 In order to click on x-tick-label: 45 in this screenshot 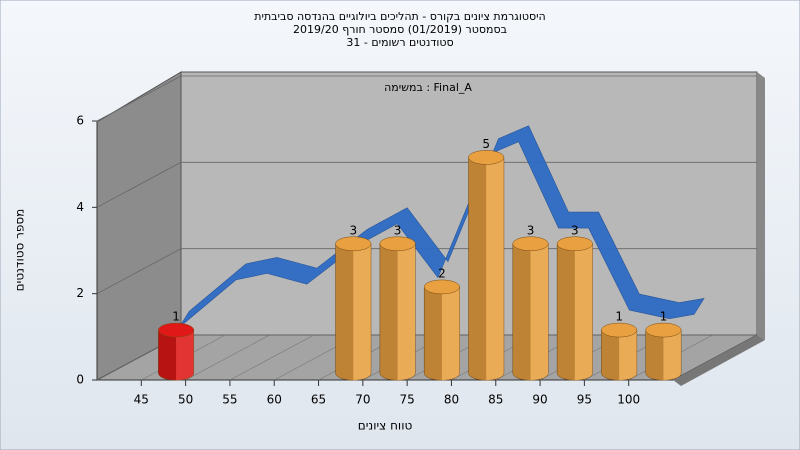, I will do `click(141, 400)`.